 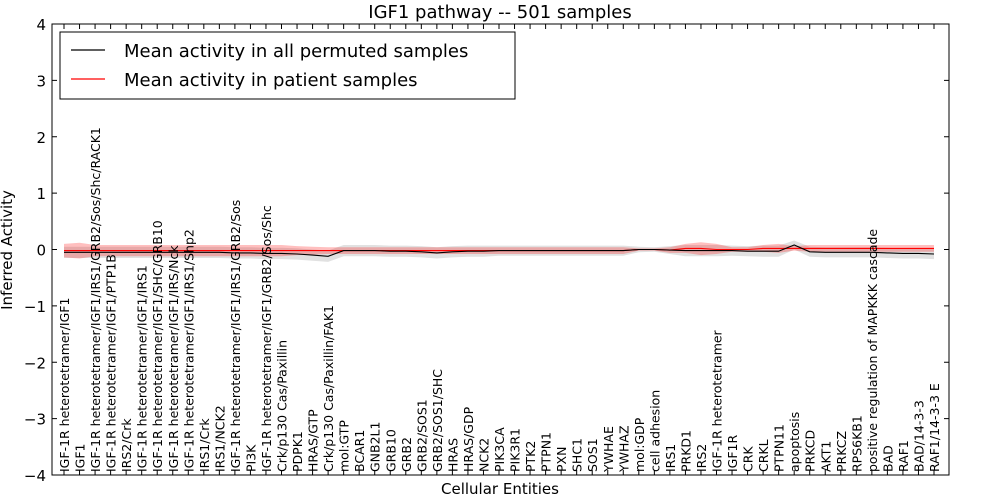 I want to click on x-tick-label: IGF1, so click(x=80, y=457).